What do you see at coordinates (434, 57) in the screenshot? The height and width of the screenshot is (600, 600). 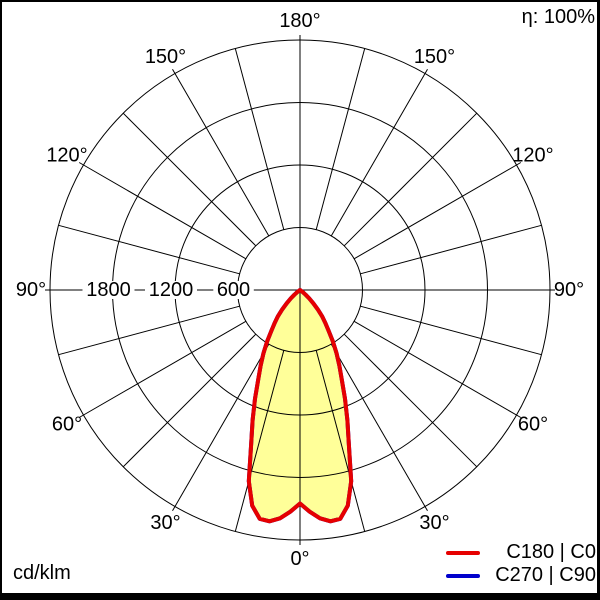 I see `angle-label-150-right: 150°` at bounding box center [434, 57].